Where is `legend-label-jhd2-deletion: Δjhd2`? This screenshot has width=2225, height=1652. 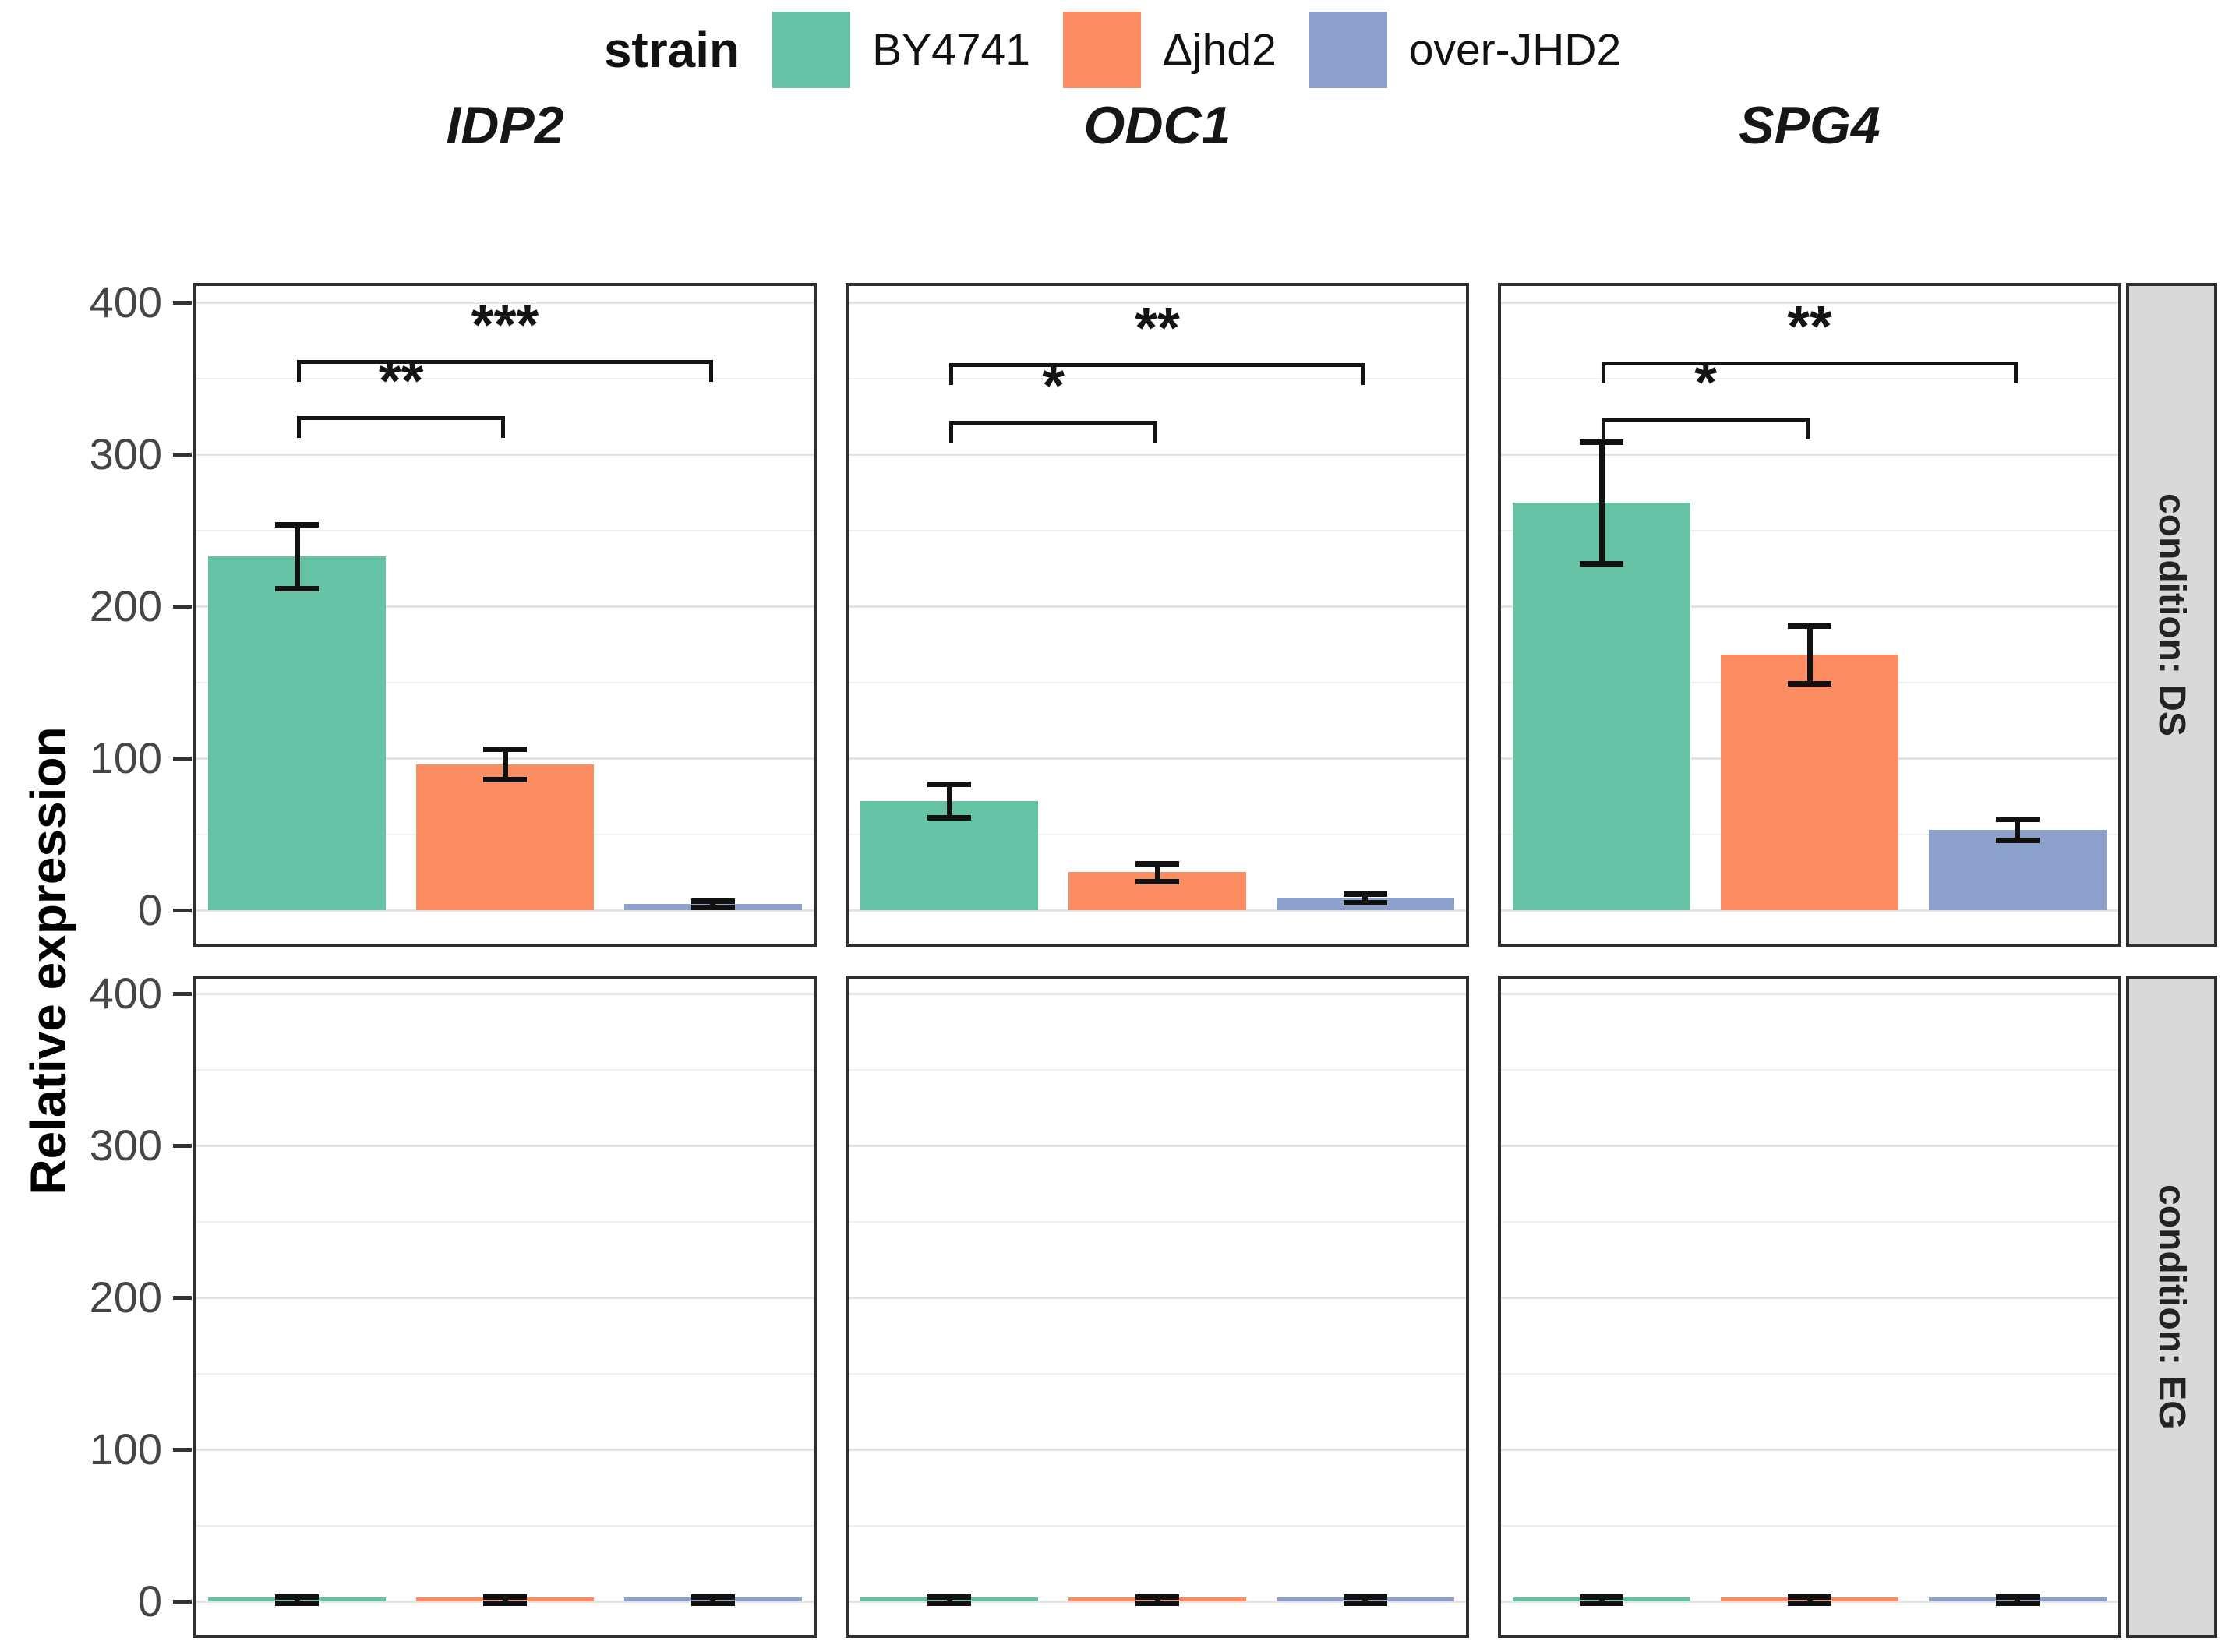
legend-label-jhd2-deletion: Δjhd2 is located at coordinates (1219, 50).